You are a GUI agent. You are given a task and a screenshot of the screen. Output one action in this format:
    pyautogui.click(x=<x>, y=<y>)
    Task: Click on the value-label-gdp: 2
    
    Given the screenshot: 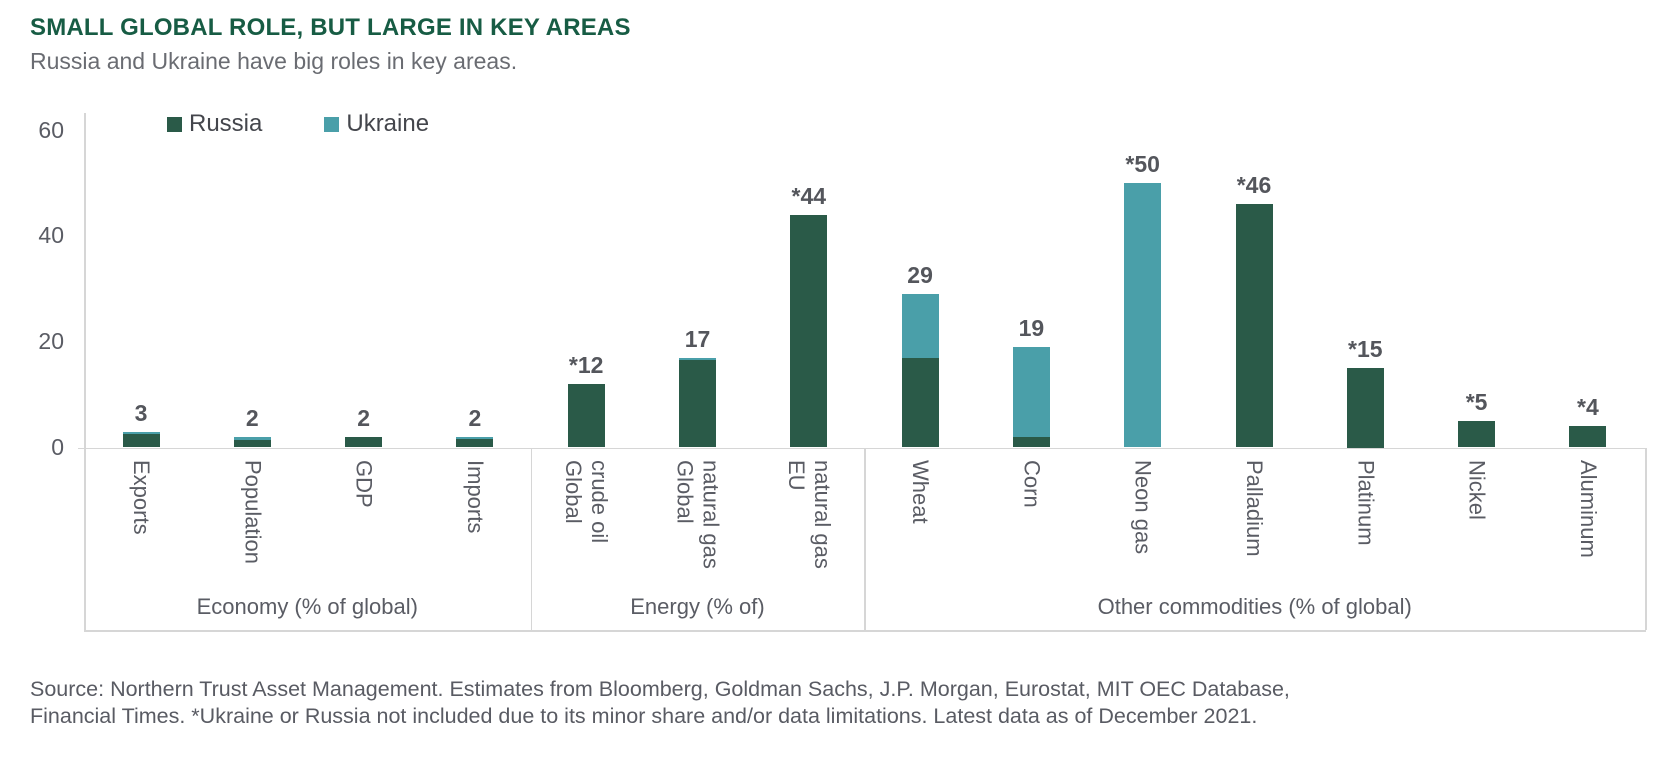 What is the action you would take?
    pyautogui.click(x=363, y=417)
    